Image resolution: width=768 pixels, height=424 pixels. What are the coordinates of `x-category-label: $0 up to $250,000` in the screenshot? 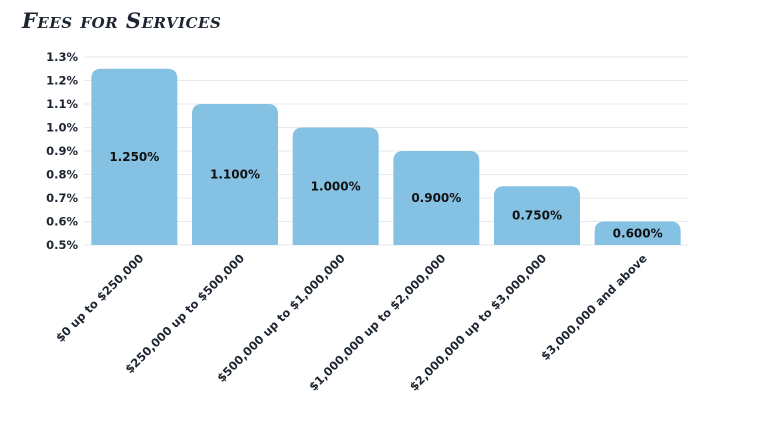 It's located at (99, 297).